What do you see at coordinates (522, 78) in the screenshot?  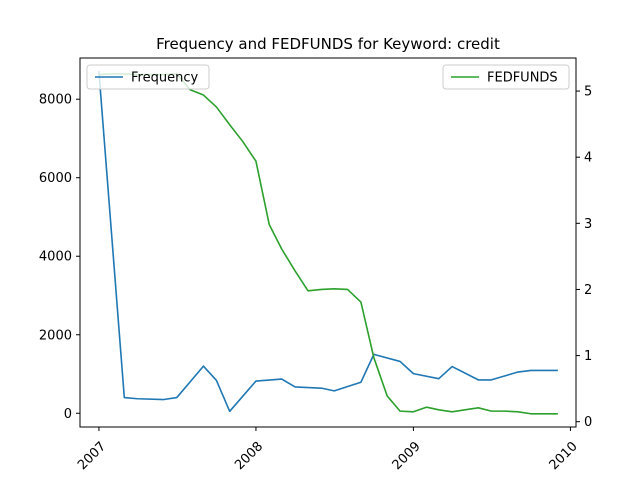 I see `legend-label: FEDFUNDS` at bounding box center [522, 78].